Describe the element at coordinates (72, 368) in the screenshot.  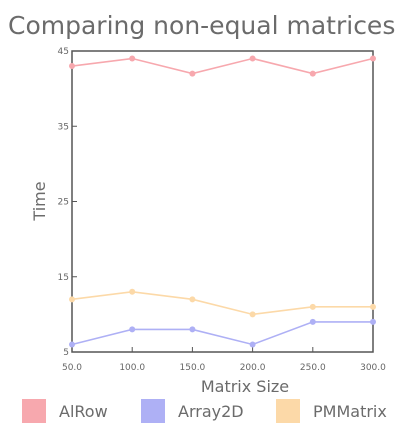
I see `x-tick-label: 50.0` at that location.